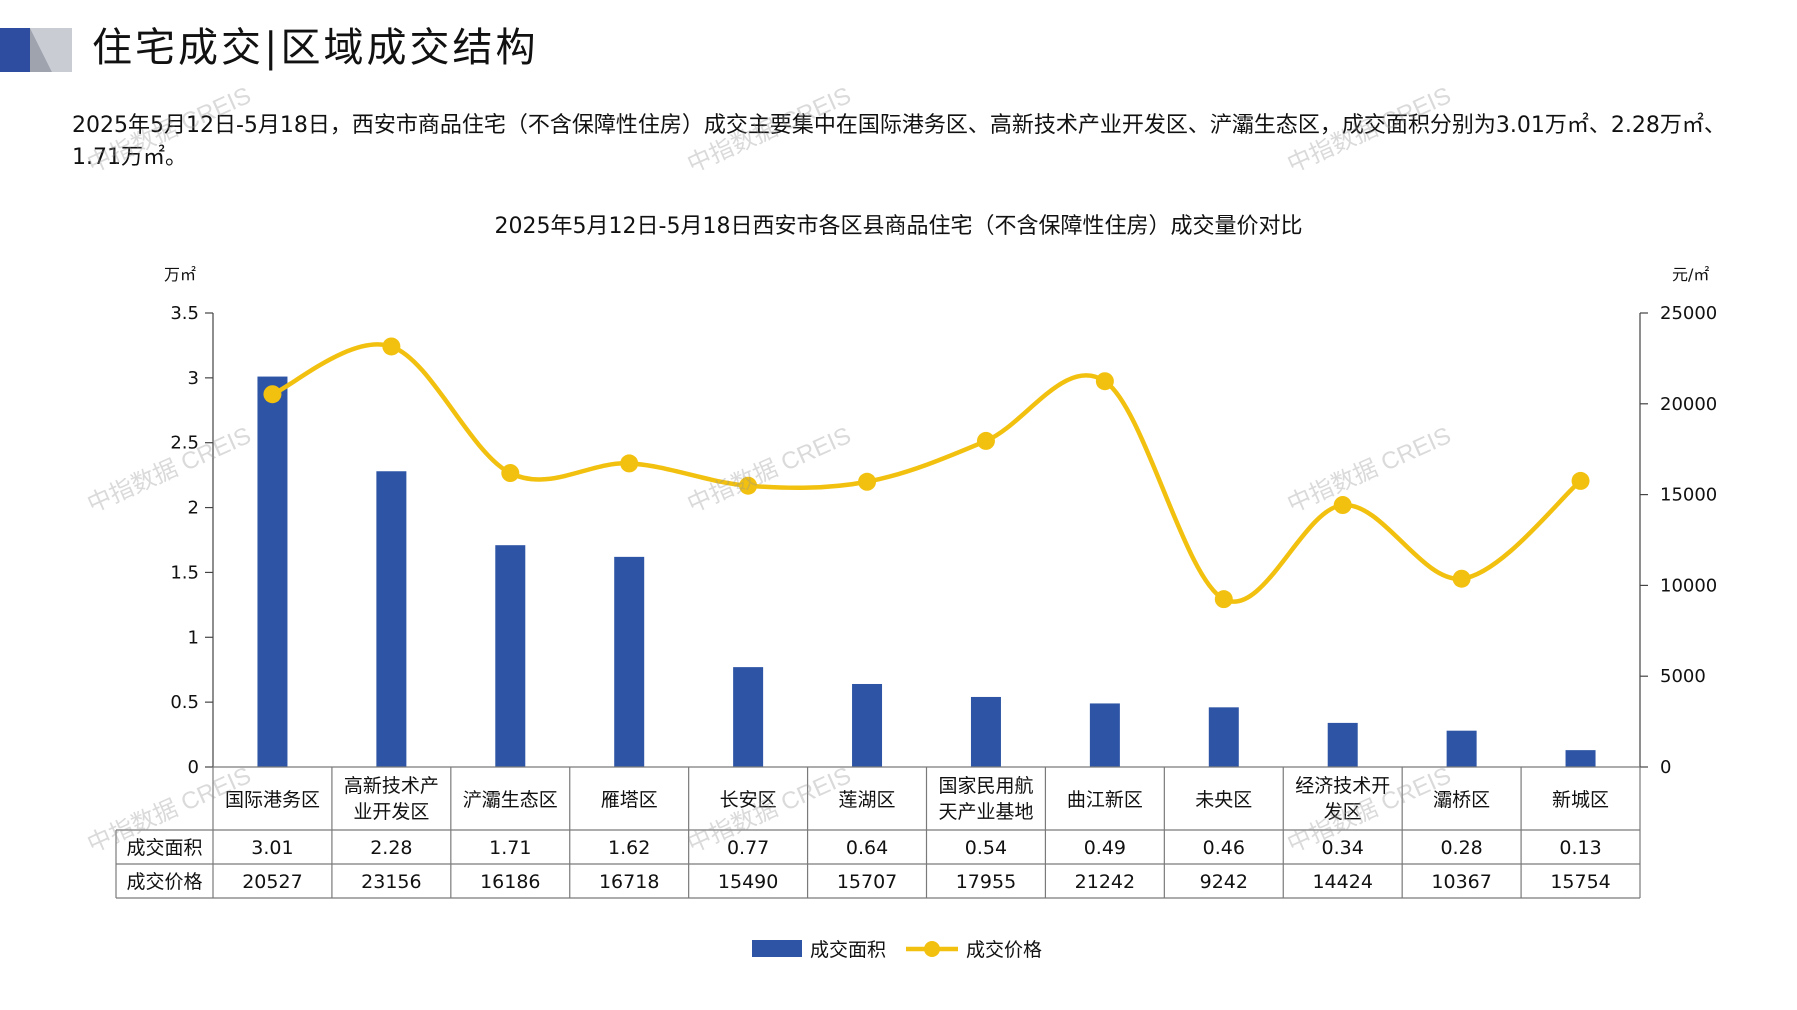 This screenshot has width=1797, height=1010. Describe the element at coordinates (1580, 800) in the screenshot. I see `category-label: 新城区` at that location.